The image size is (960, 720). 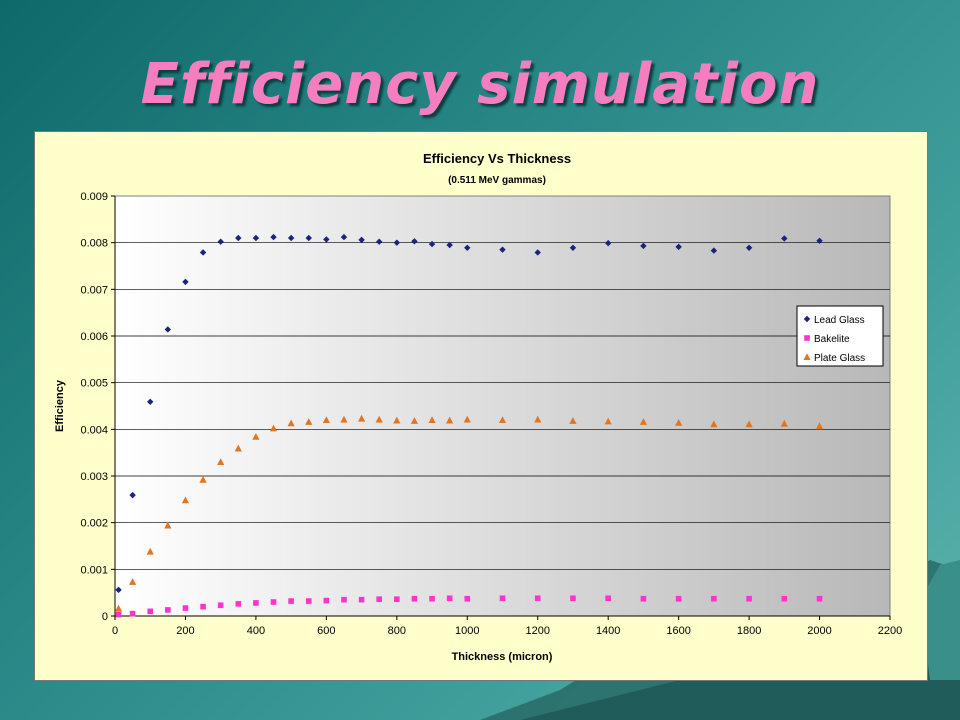 What do you see at coordinates (819, 631) in the screenshot?
I see `x-tick-label: 2000` at bounding box center [819, 631].